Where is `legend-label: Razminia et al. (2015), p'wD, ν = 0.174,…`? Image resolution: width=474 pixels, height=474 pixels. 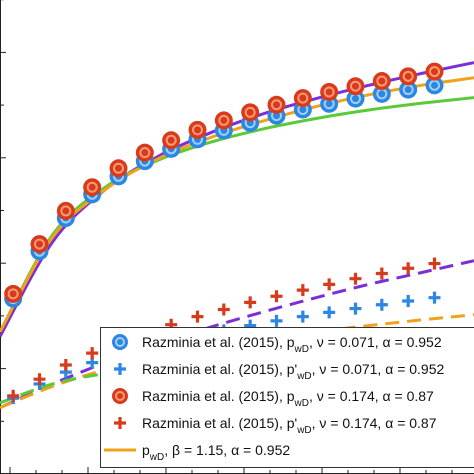 legend-label: Razminia et al. (2015), p'wD, ν = 0.174,… is located at coordinates (289, 425).